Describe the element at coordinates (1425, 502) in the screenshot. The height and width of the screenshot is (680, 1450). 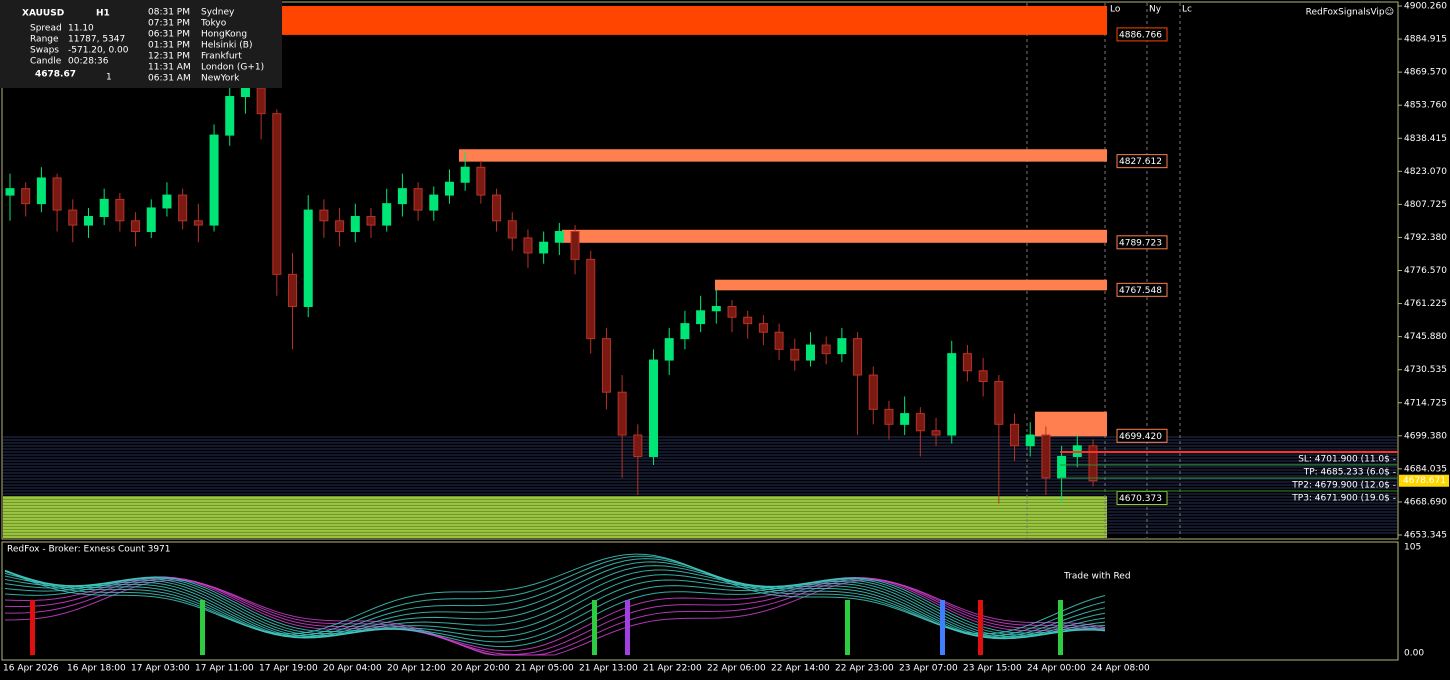
I see `price-tick-label: 4668.690` at that location.